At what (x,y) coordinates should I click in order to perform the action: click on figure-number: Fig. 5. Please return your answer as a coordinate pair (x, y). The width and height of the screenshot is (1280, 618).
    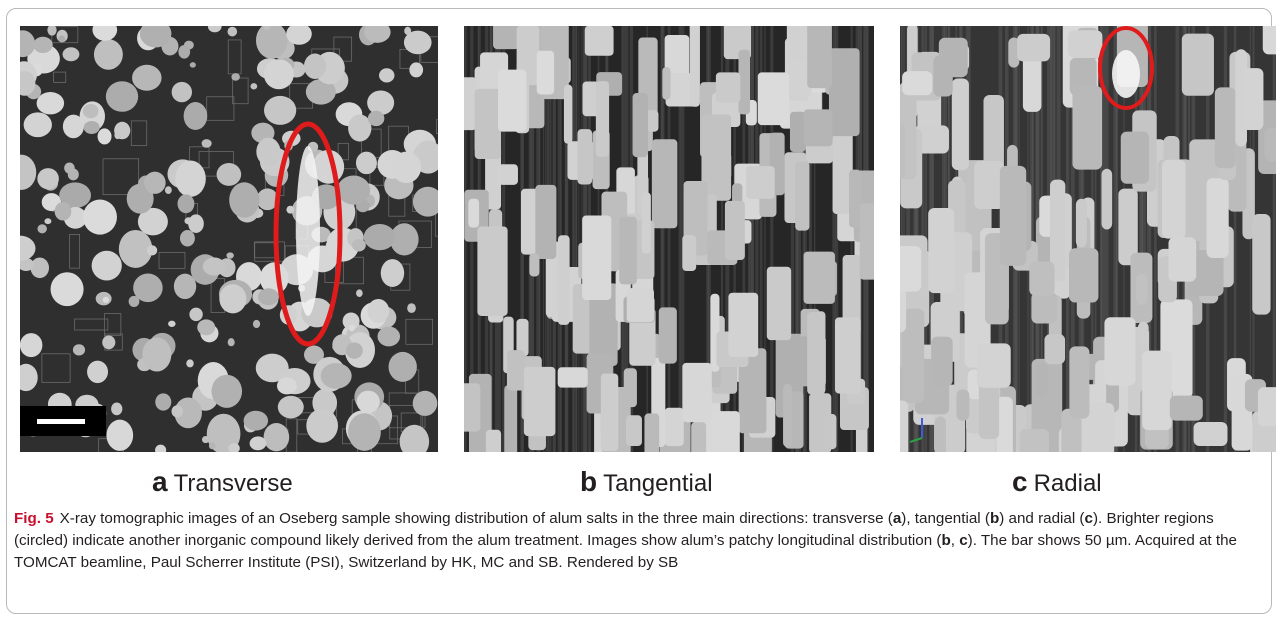
    Looking at the image, I should click on (34, 518).